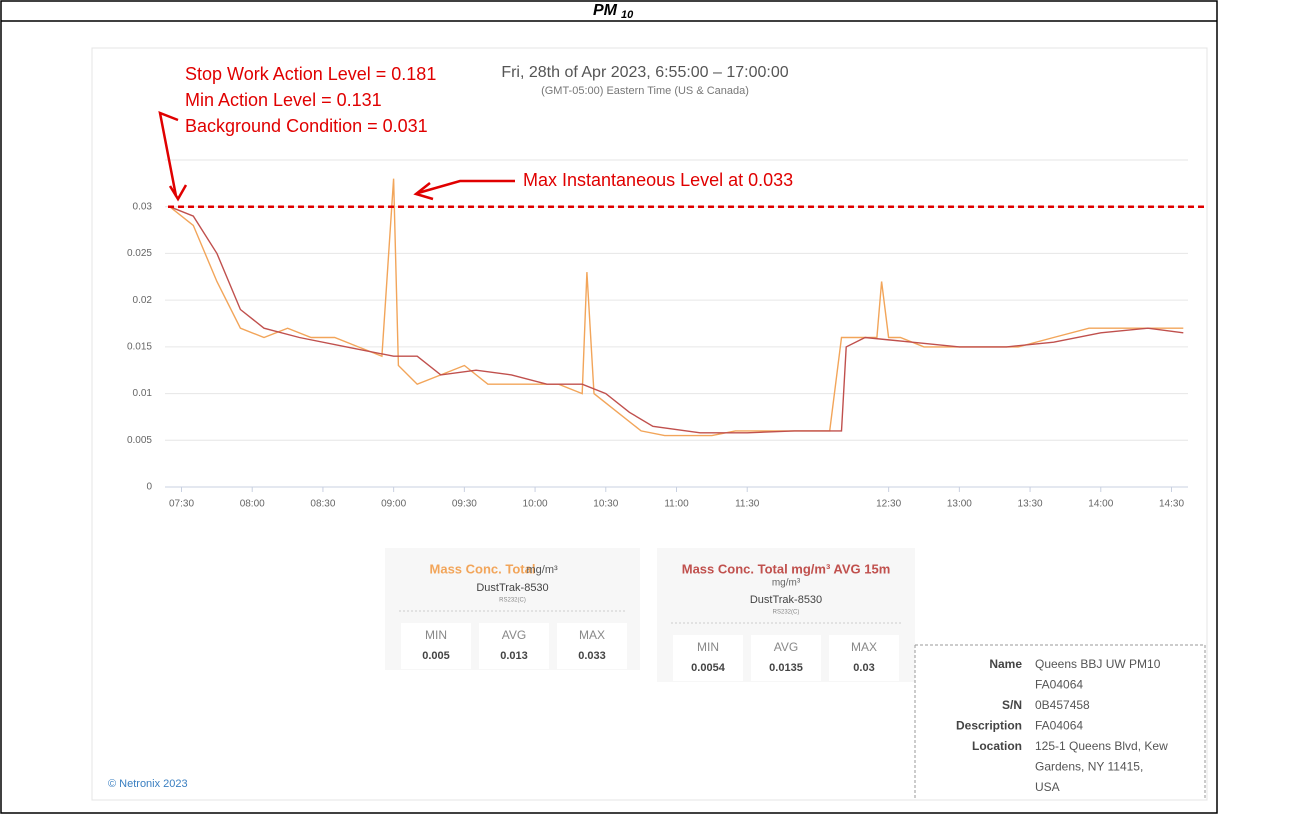 This screenshot has height=814, width=1299. Describe the element at coordinates (747, 504) in the screenshot. I see `x-tick-label: 11:30` at that location.